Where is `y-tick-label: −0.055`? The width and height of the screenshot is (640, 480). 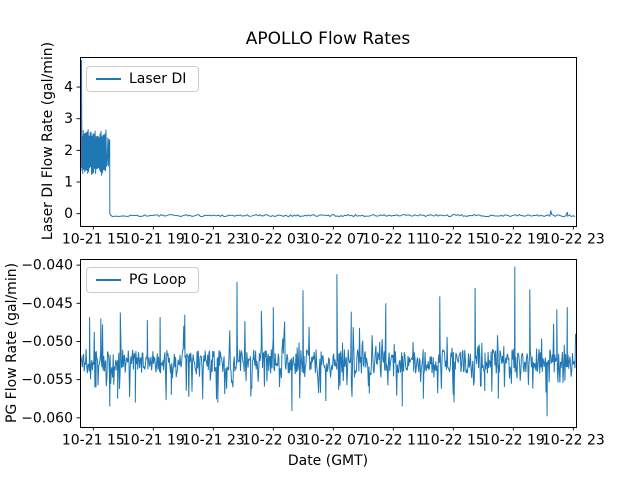 y-tick-label: −0.055 is located at coordinates (47, 380).